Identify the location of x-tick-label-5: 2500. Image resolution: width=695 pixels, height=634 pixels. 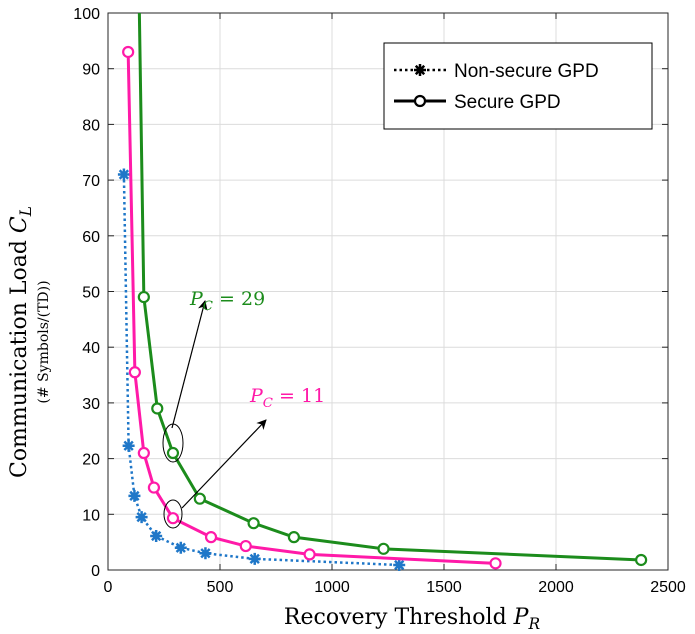
(668, 587).